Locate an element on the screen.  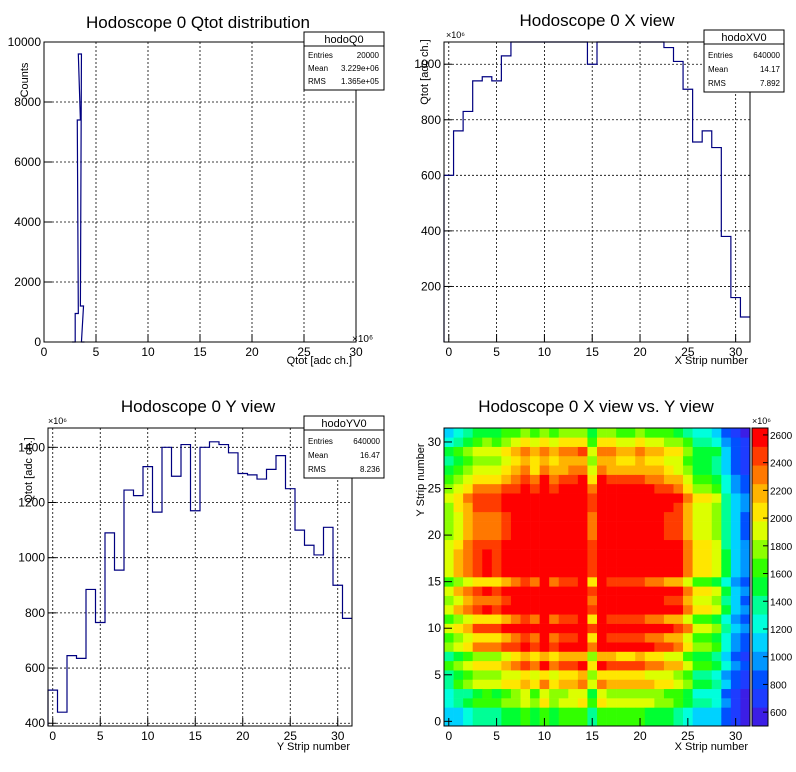
p3-ytick-label-3: 1000 is located at coordinates (31, 558).